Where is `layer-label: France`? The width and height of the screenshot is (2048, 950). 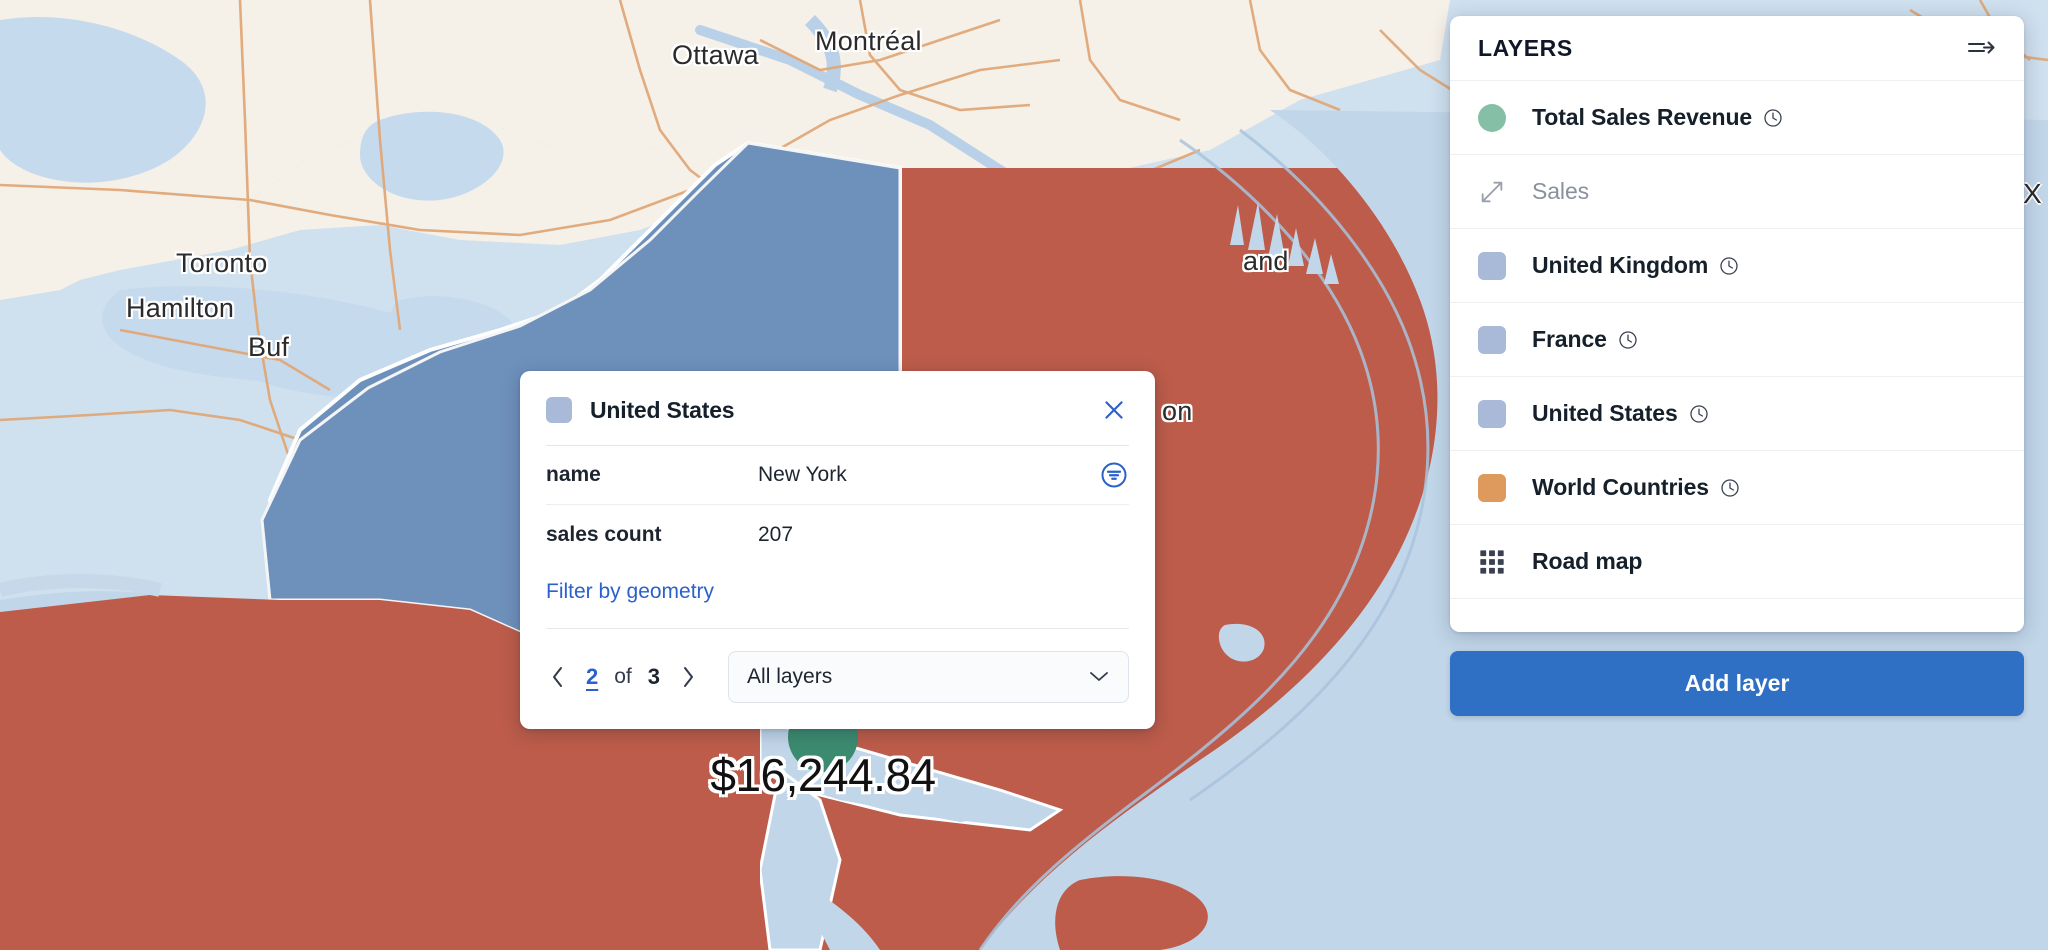 layer-label: France is located at coordinates (1569, 339).